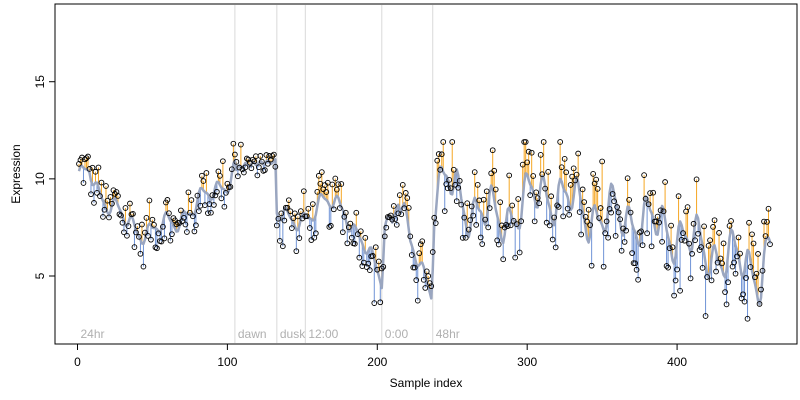 The image size is (800, 400). Describe the element at coordinates (323, 334) in the screenshot. I see `annotation-label: 12:00` at that location.